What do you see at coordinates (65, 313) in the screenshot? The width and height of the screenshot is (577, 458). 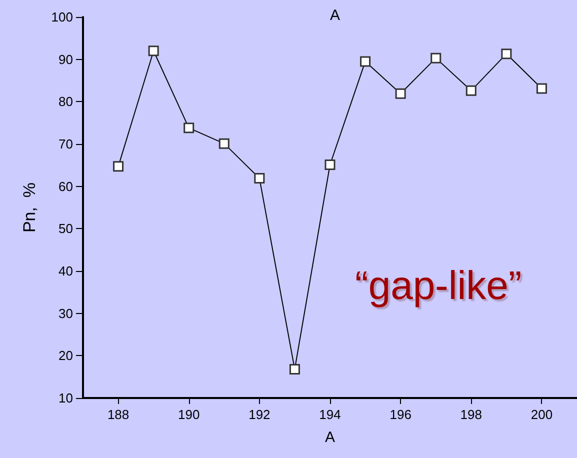 I see `y-tick-label: 30` at bounding box center [65, 313].